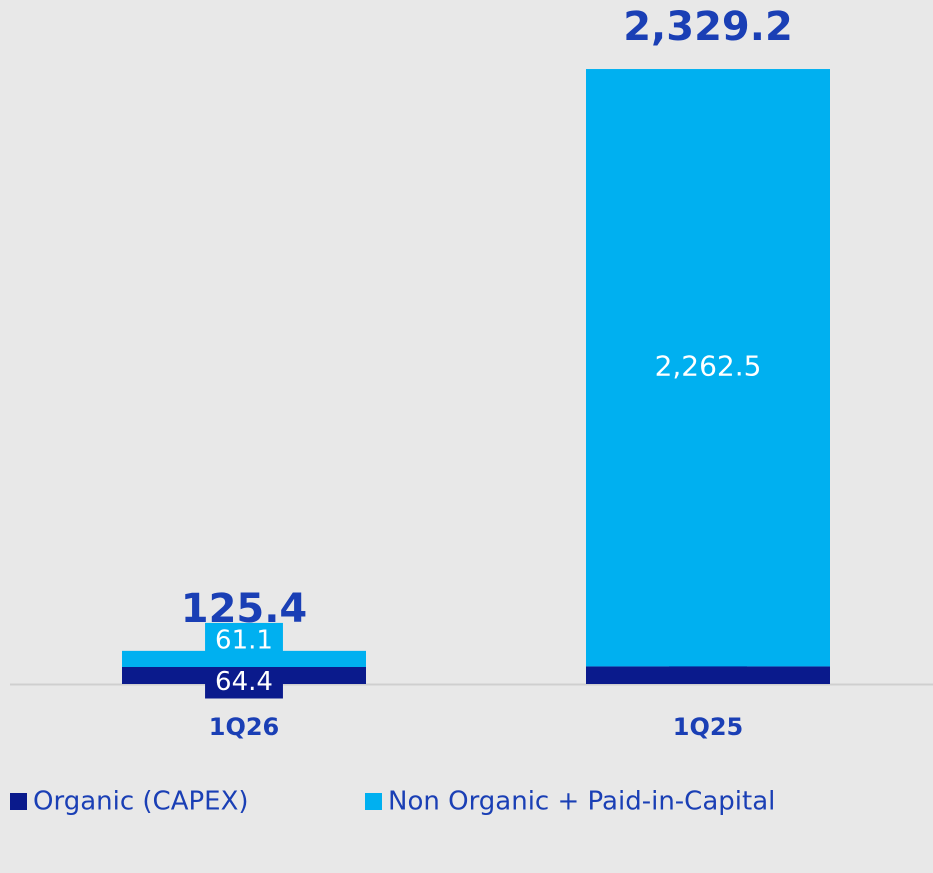 This screenshot has height=873, width=933. I want to click on total-label: 125.4, so click(244, 609).